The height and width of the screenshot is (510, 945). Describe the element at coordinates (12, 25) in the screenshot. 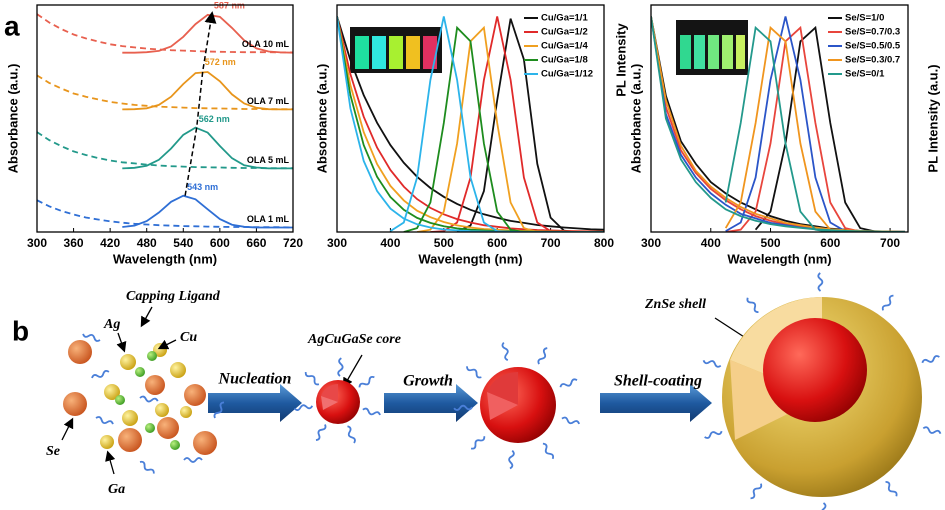

I see `panel-label: a` at that location.